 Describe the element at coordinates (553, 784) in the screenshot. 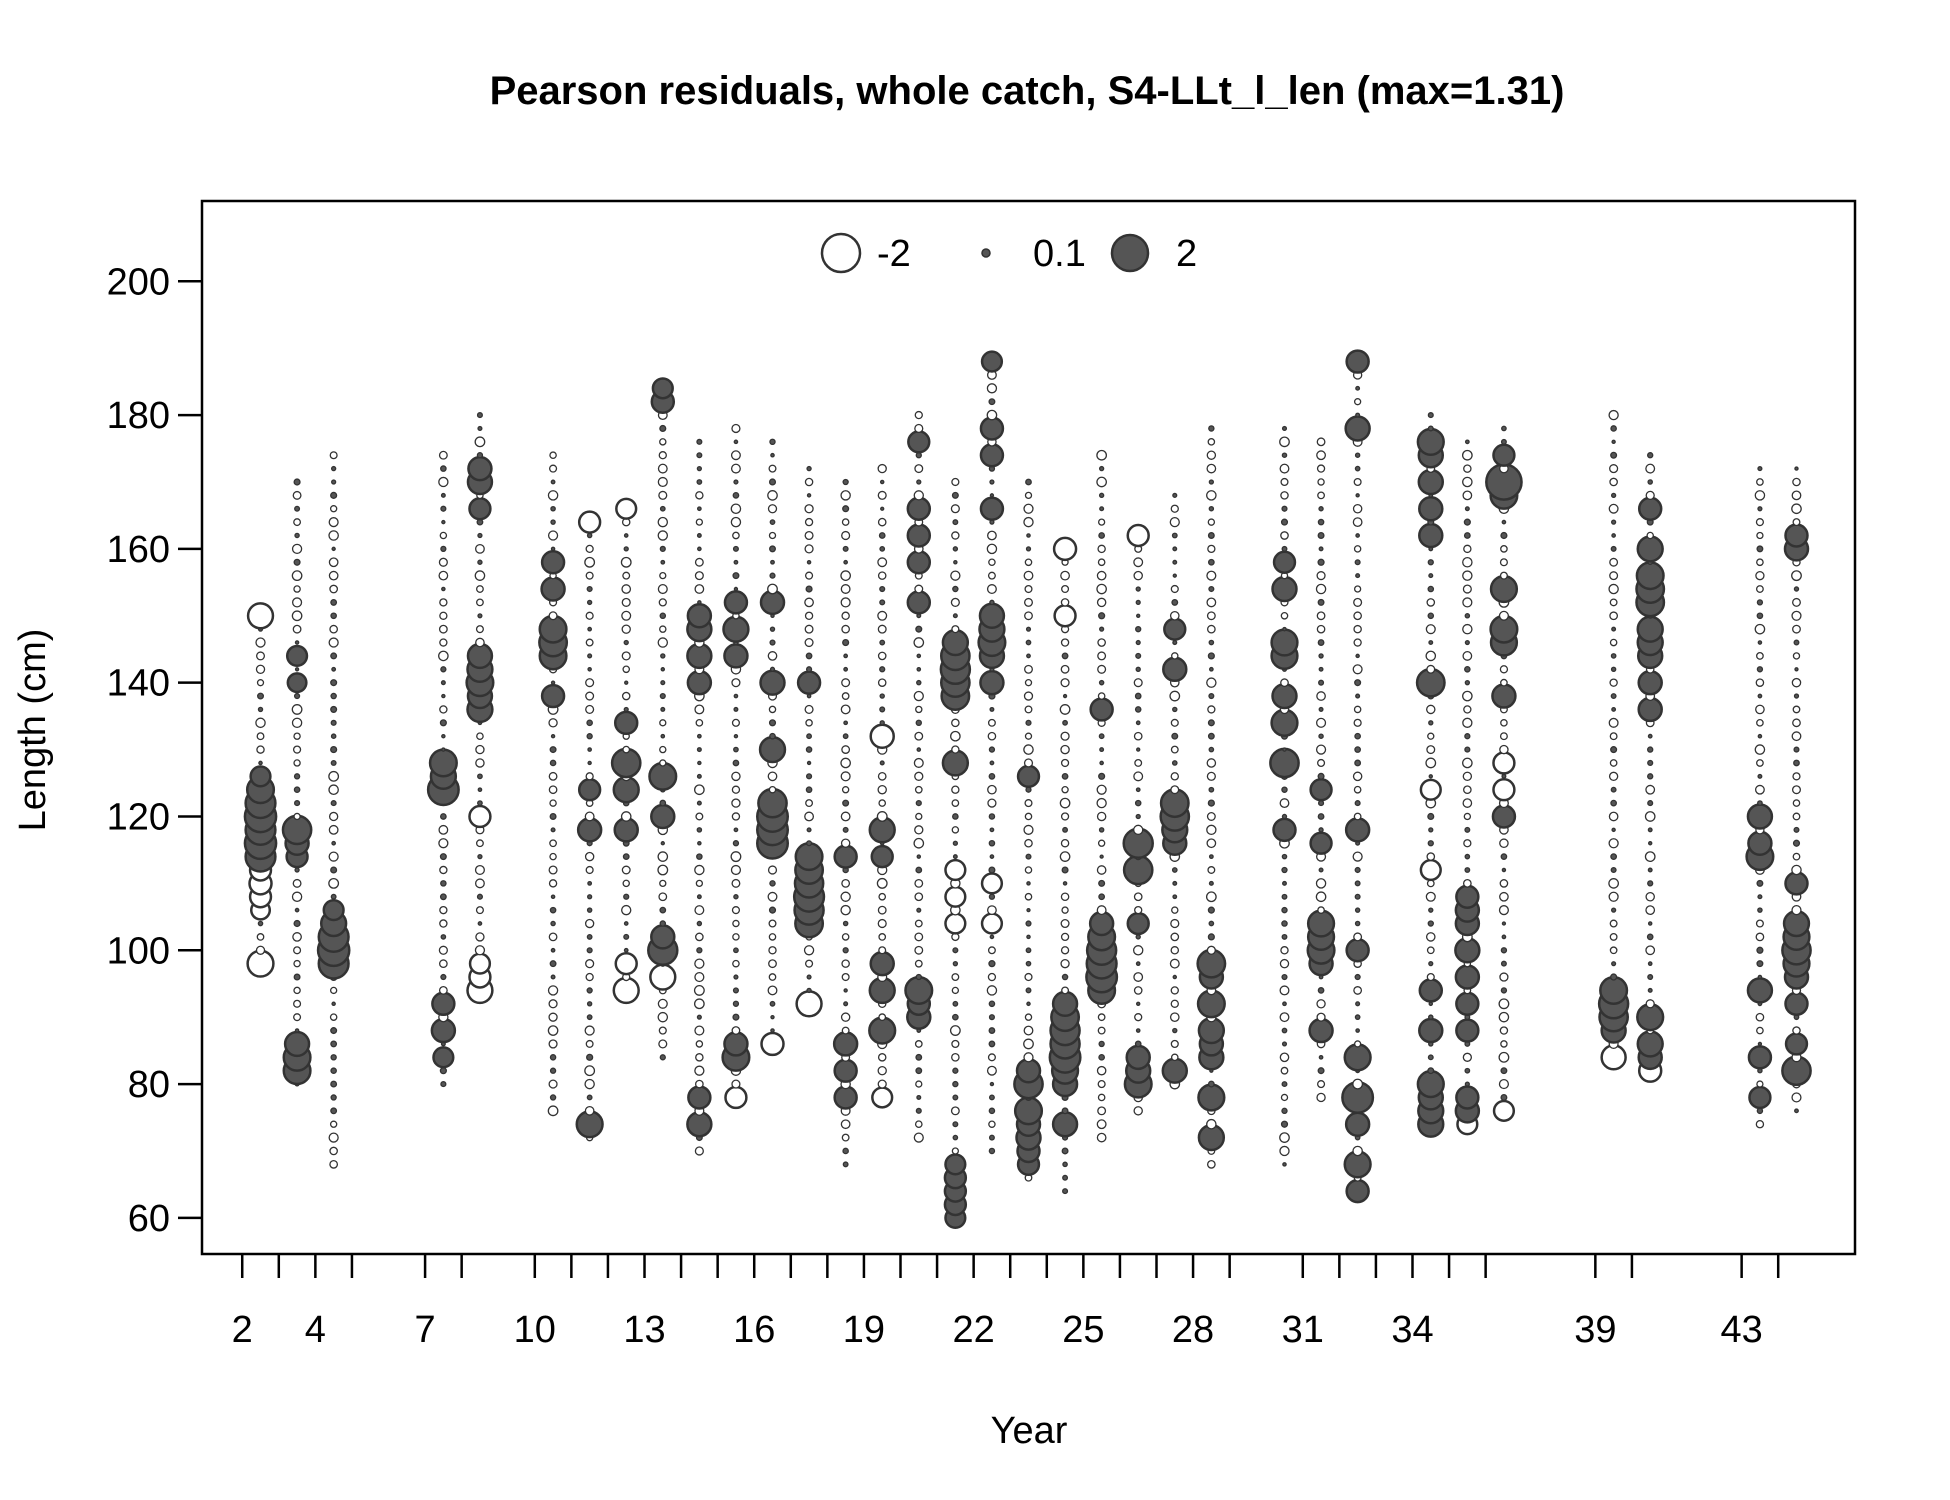

I see `year-column-10.5` at that location.